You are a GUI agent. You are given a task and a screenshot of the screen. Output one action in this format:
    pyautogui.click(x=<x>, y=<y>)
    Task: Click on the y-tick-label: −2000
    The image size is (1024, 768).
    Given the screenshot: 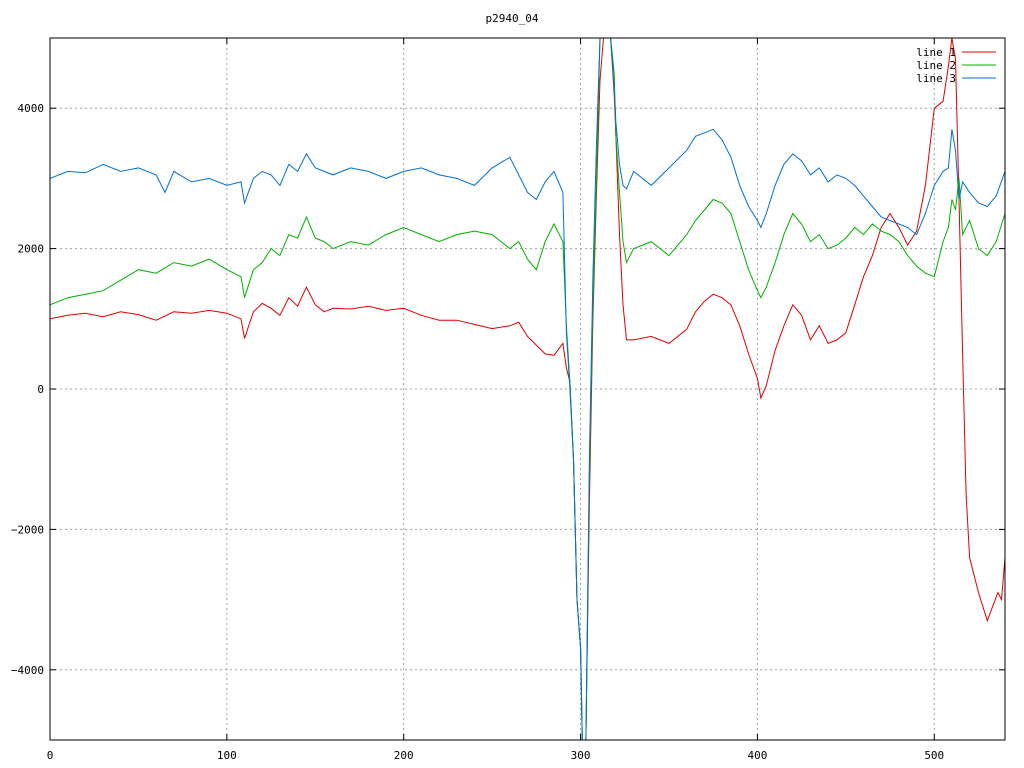 What is the action you would take?
    pyautogui.click(x=27, y=529)
    